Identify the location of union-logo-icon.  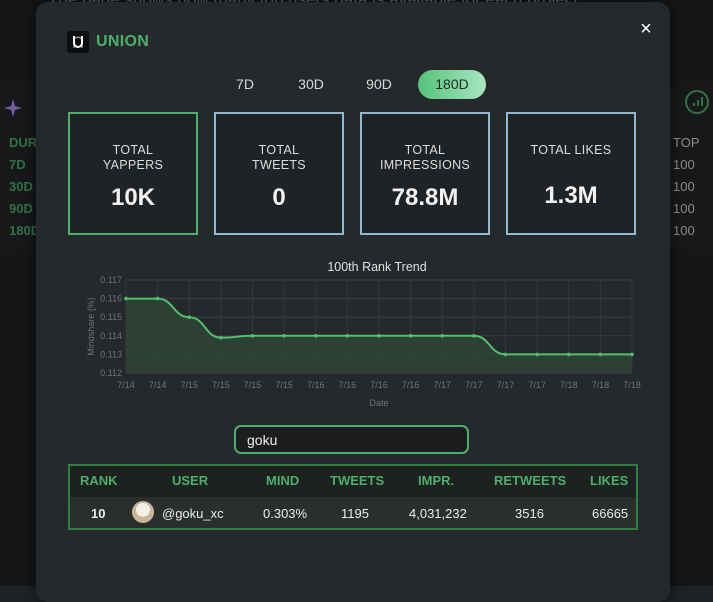
(78, 42).